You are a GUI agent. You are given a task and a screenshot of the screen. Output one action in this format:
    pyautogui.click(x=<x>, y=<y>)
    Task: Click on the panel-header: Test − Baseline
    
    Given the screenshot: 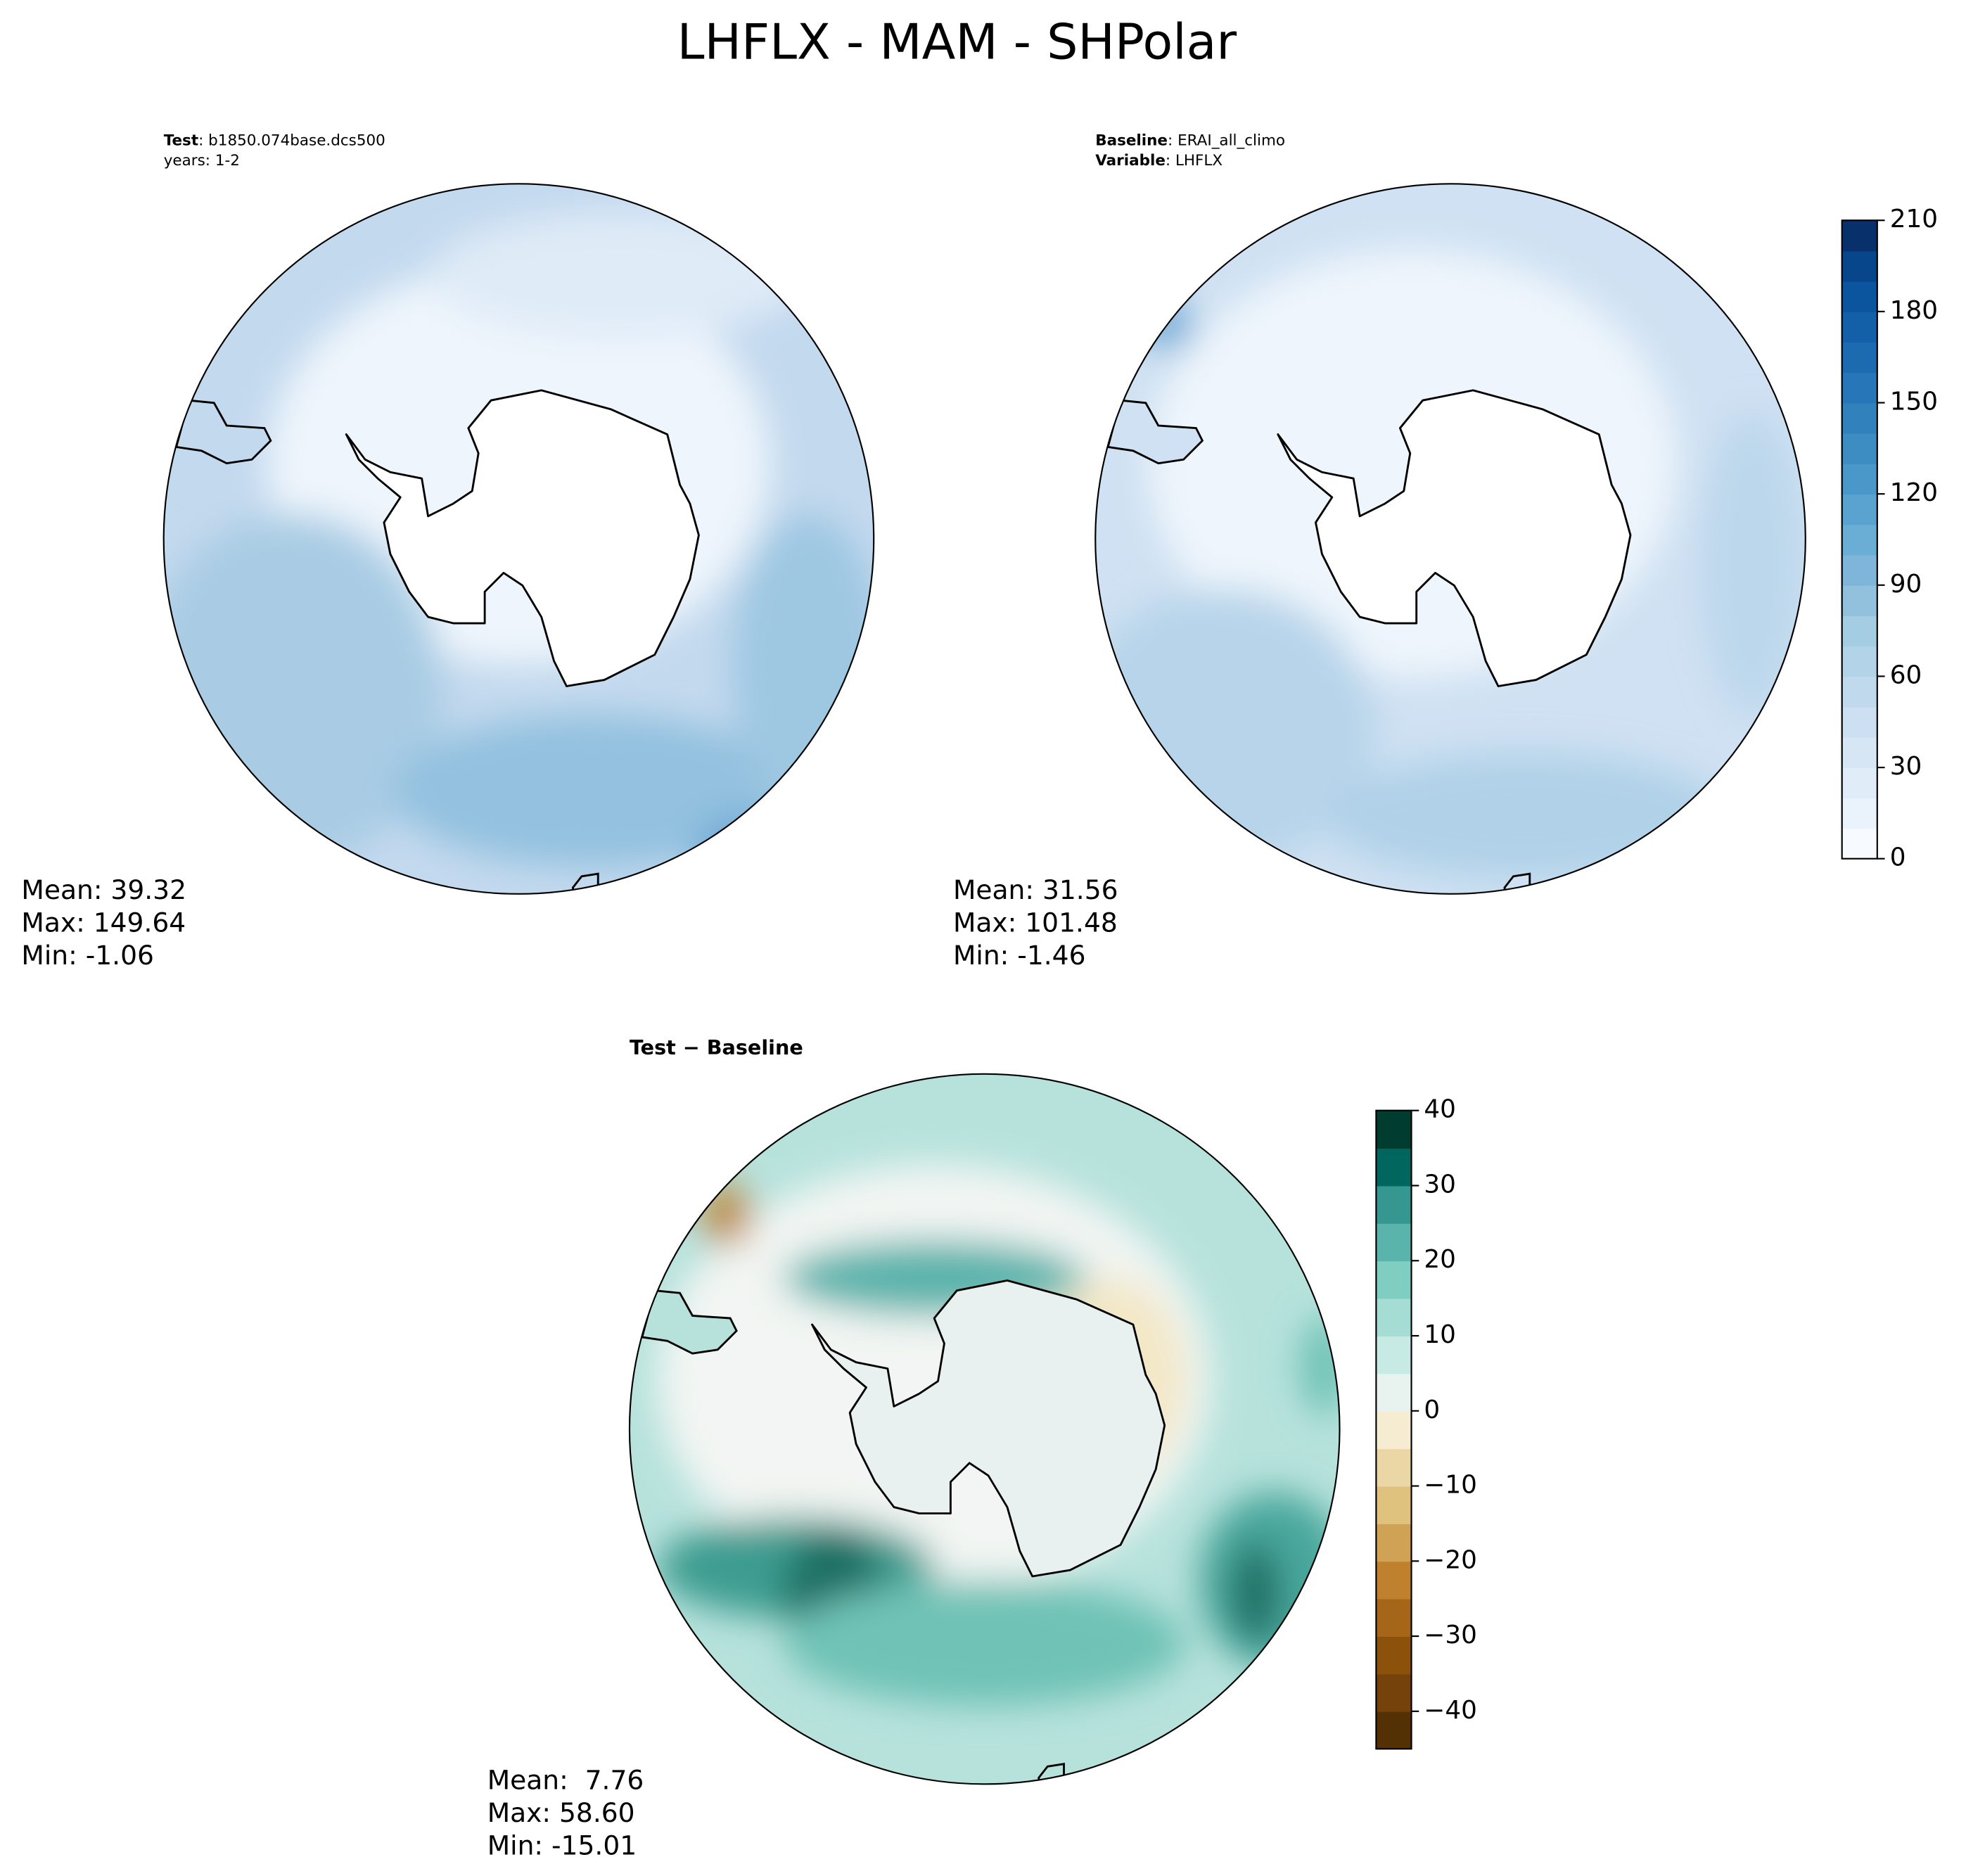 What is the action you would take?
    pyautogui.click(x=716, y=1047)
    